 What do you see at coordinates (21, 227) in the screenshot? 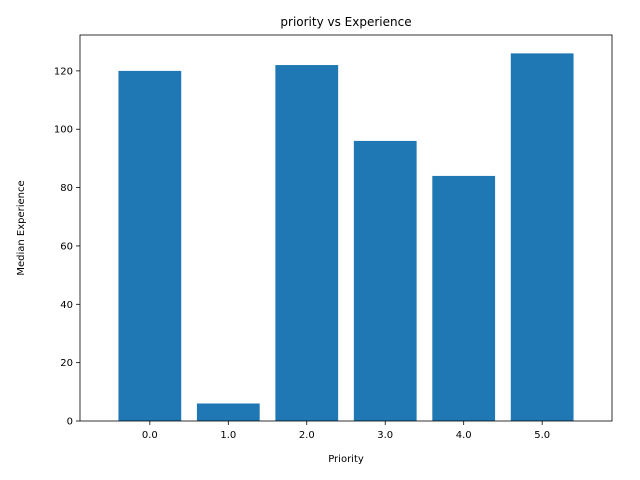
I see `y-axis-label: Median Experience` at bounding box center [21, 227].